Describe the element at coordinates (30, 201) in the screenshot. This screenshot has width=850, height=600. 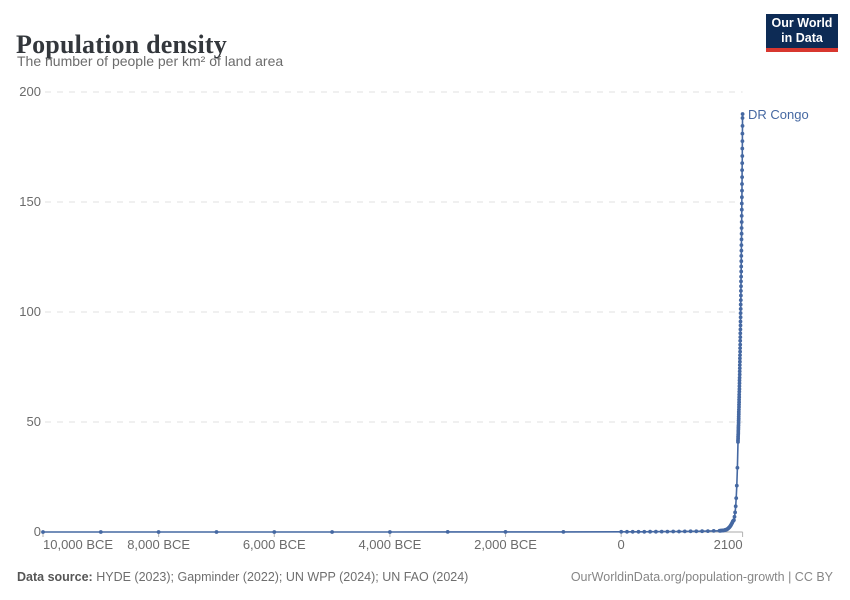
I see `y-axis-tick-label: 150` at that location.